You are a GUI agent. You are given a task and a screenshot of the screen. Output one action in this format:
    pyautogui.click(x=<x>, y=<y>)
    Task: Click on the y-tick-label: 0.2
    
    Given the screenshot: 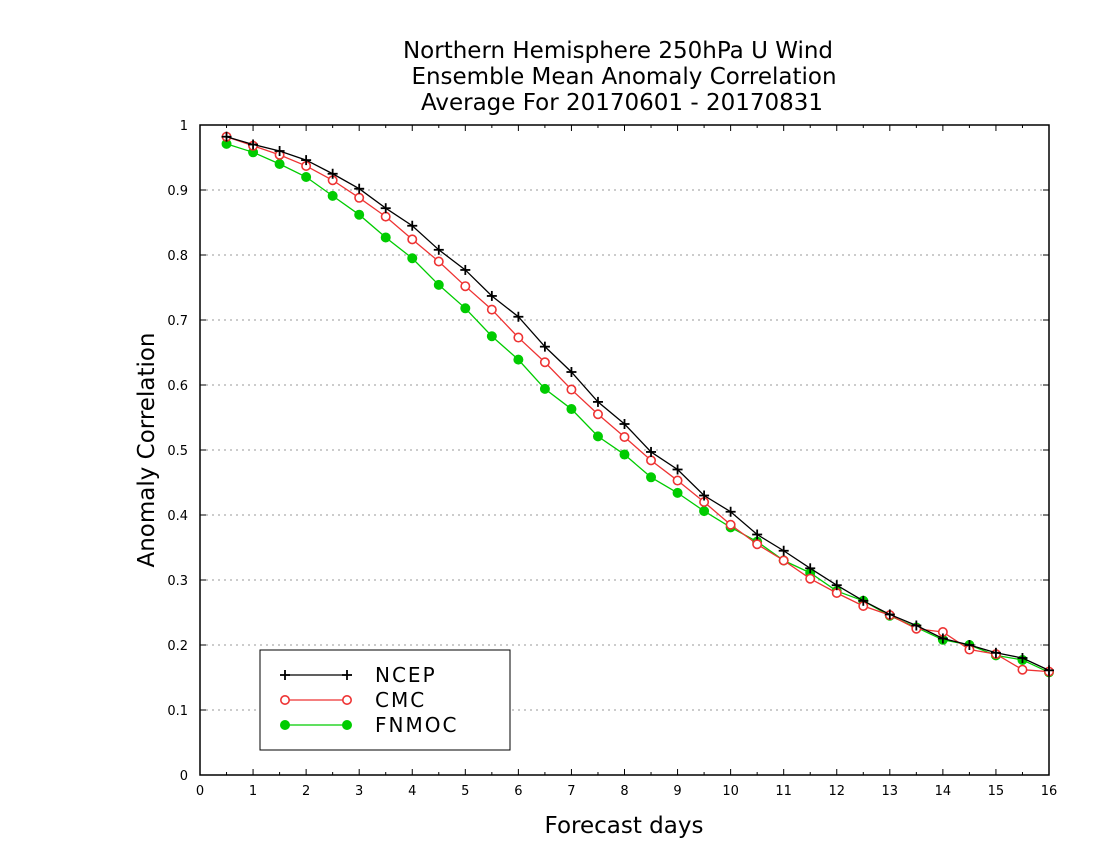 What is the action you would take?
    pyautogui.click(x=177, y=646)
    